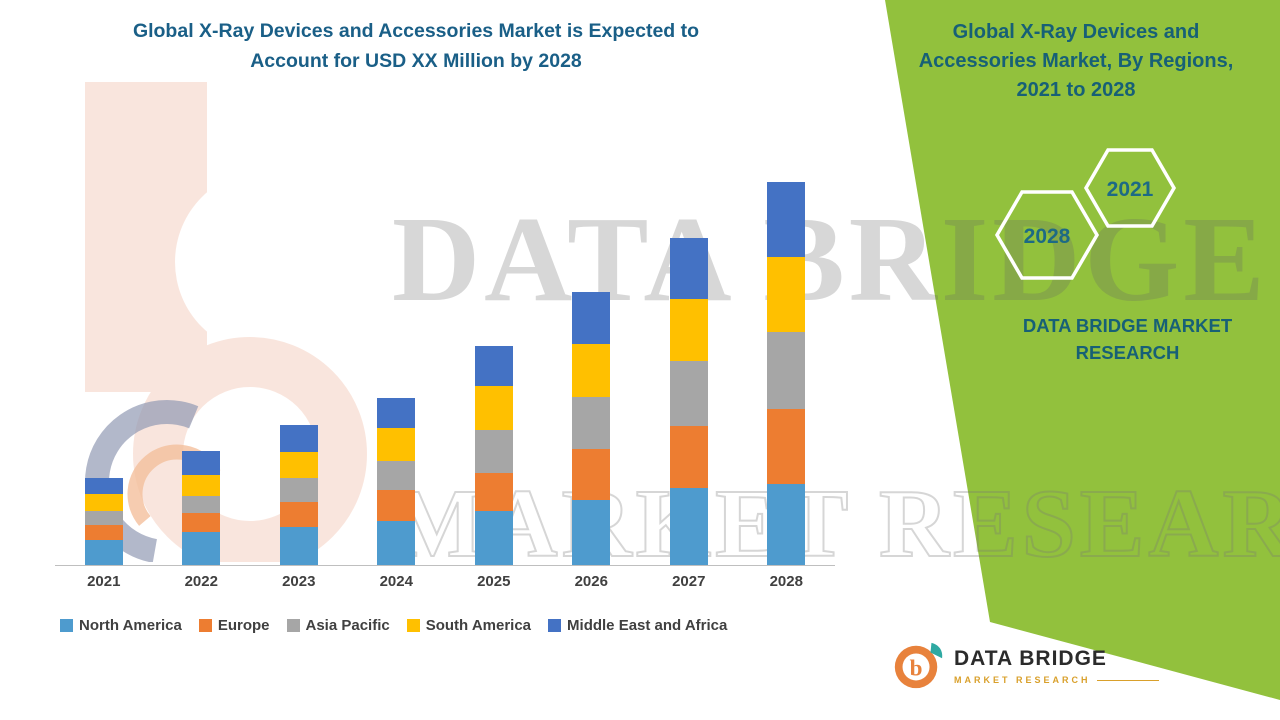 The width and height of the screenshot is (1280, 720). I want to click on segment-2024-europe, so click(396, 505).